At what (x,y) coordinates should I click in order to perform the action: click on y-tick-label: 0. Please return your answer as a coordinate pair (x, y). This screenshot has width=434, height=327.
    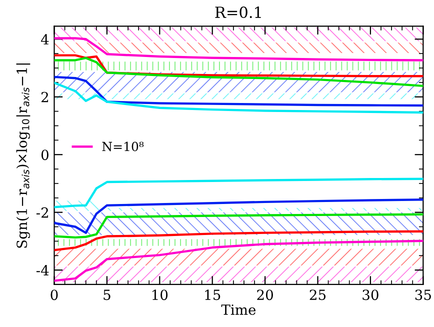
    Looking at the image, I should click on (44, 155).